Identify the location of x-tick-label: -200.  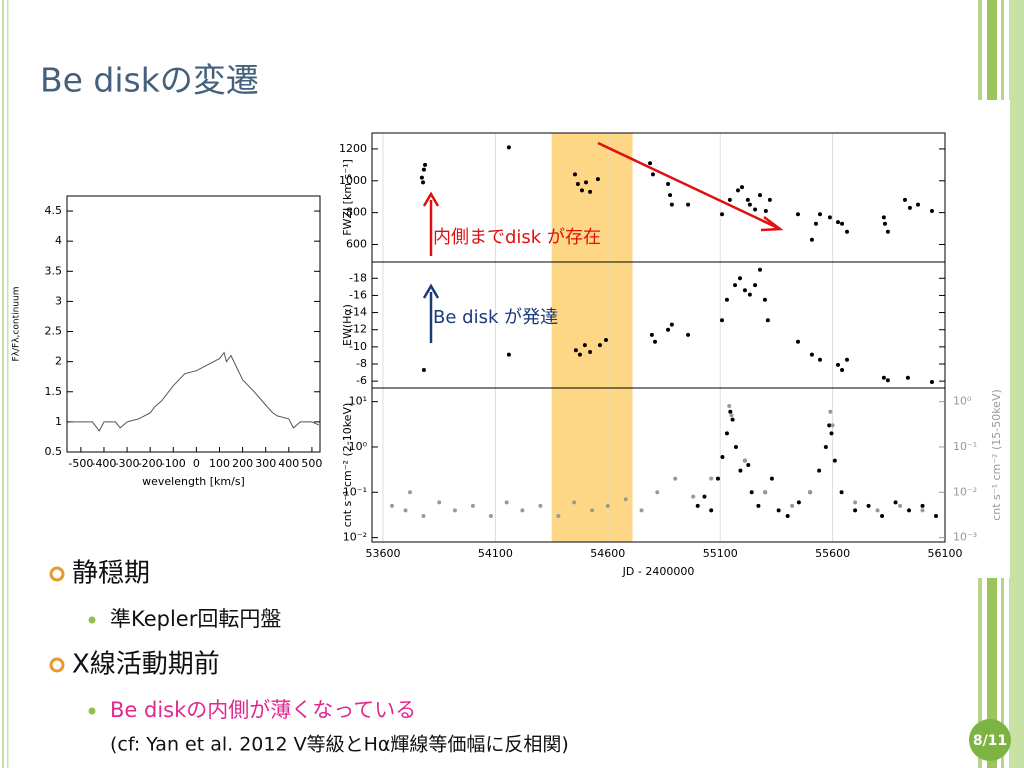
(150, 463).